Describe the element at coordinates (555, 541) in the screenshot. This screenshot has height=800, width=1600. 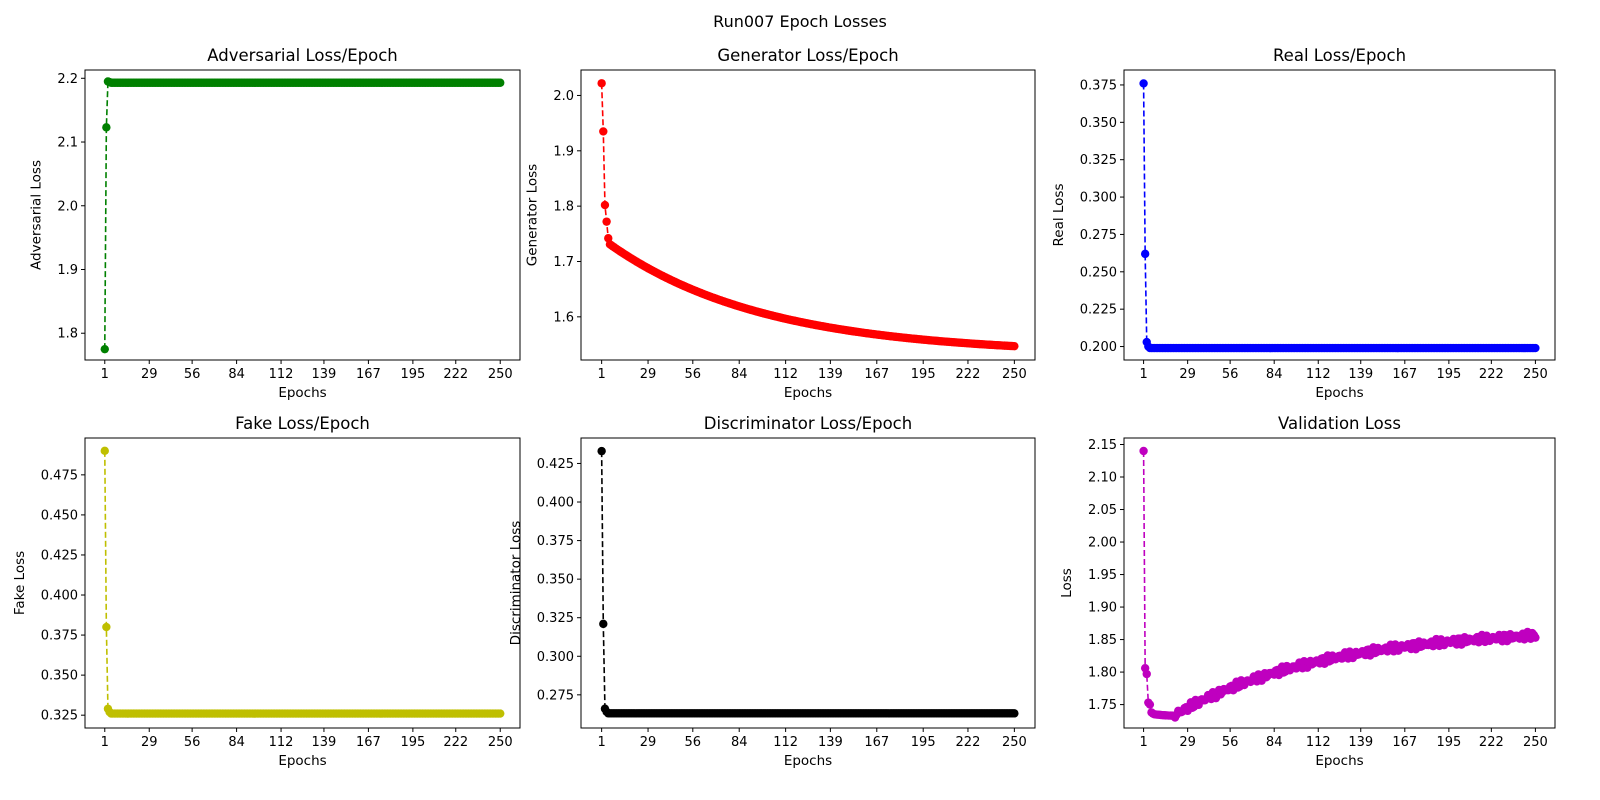
I see `y-tick-label: 0.375` at that location.